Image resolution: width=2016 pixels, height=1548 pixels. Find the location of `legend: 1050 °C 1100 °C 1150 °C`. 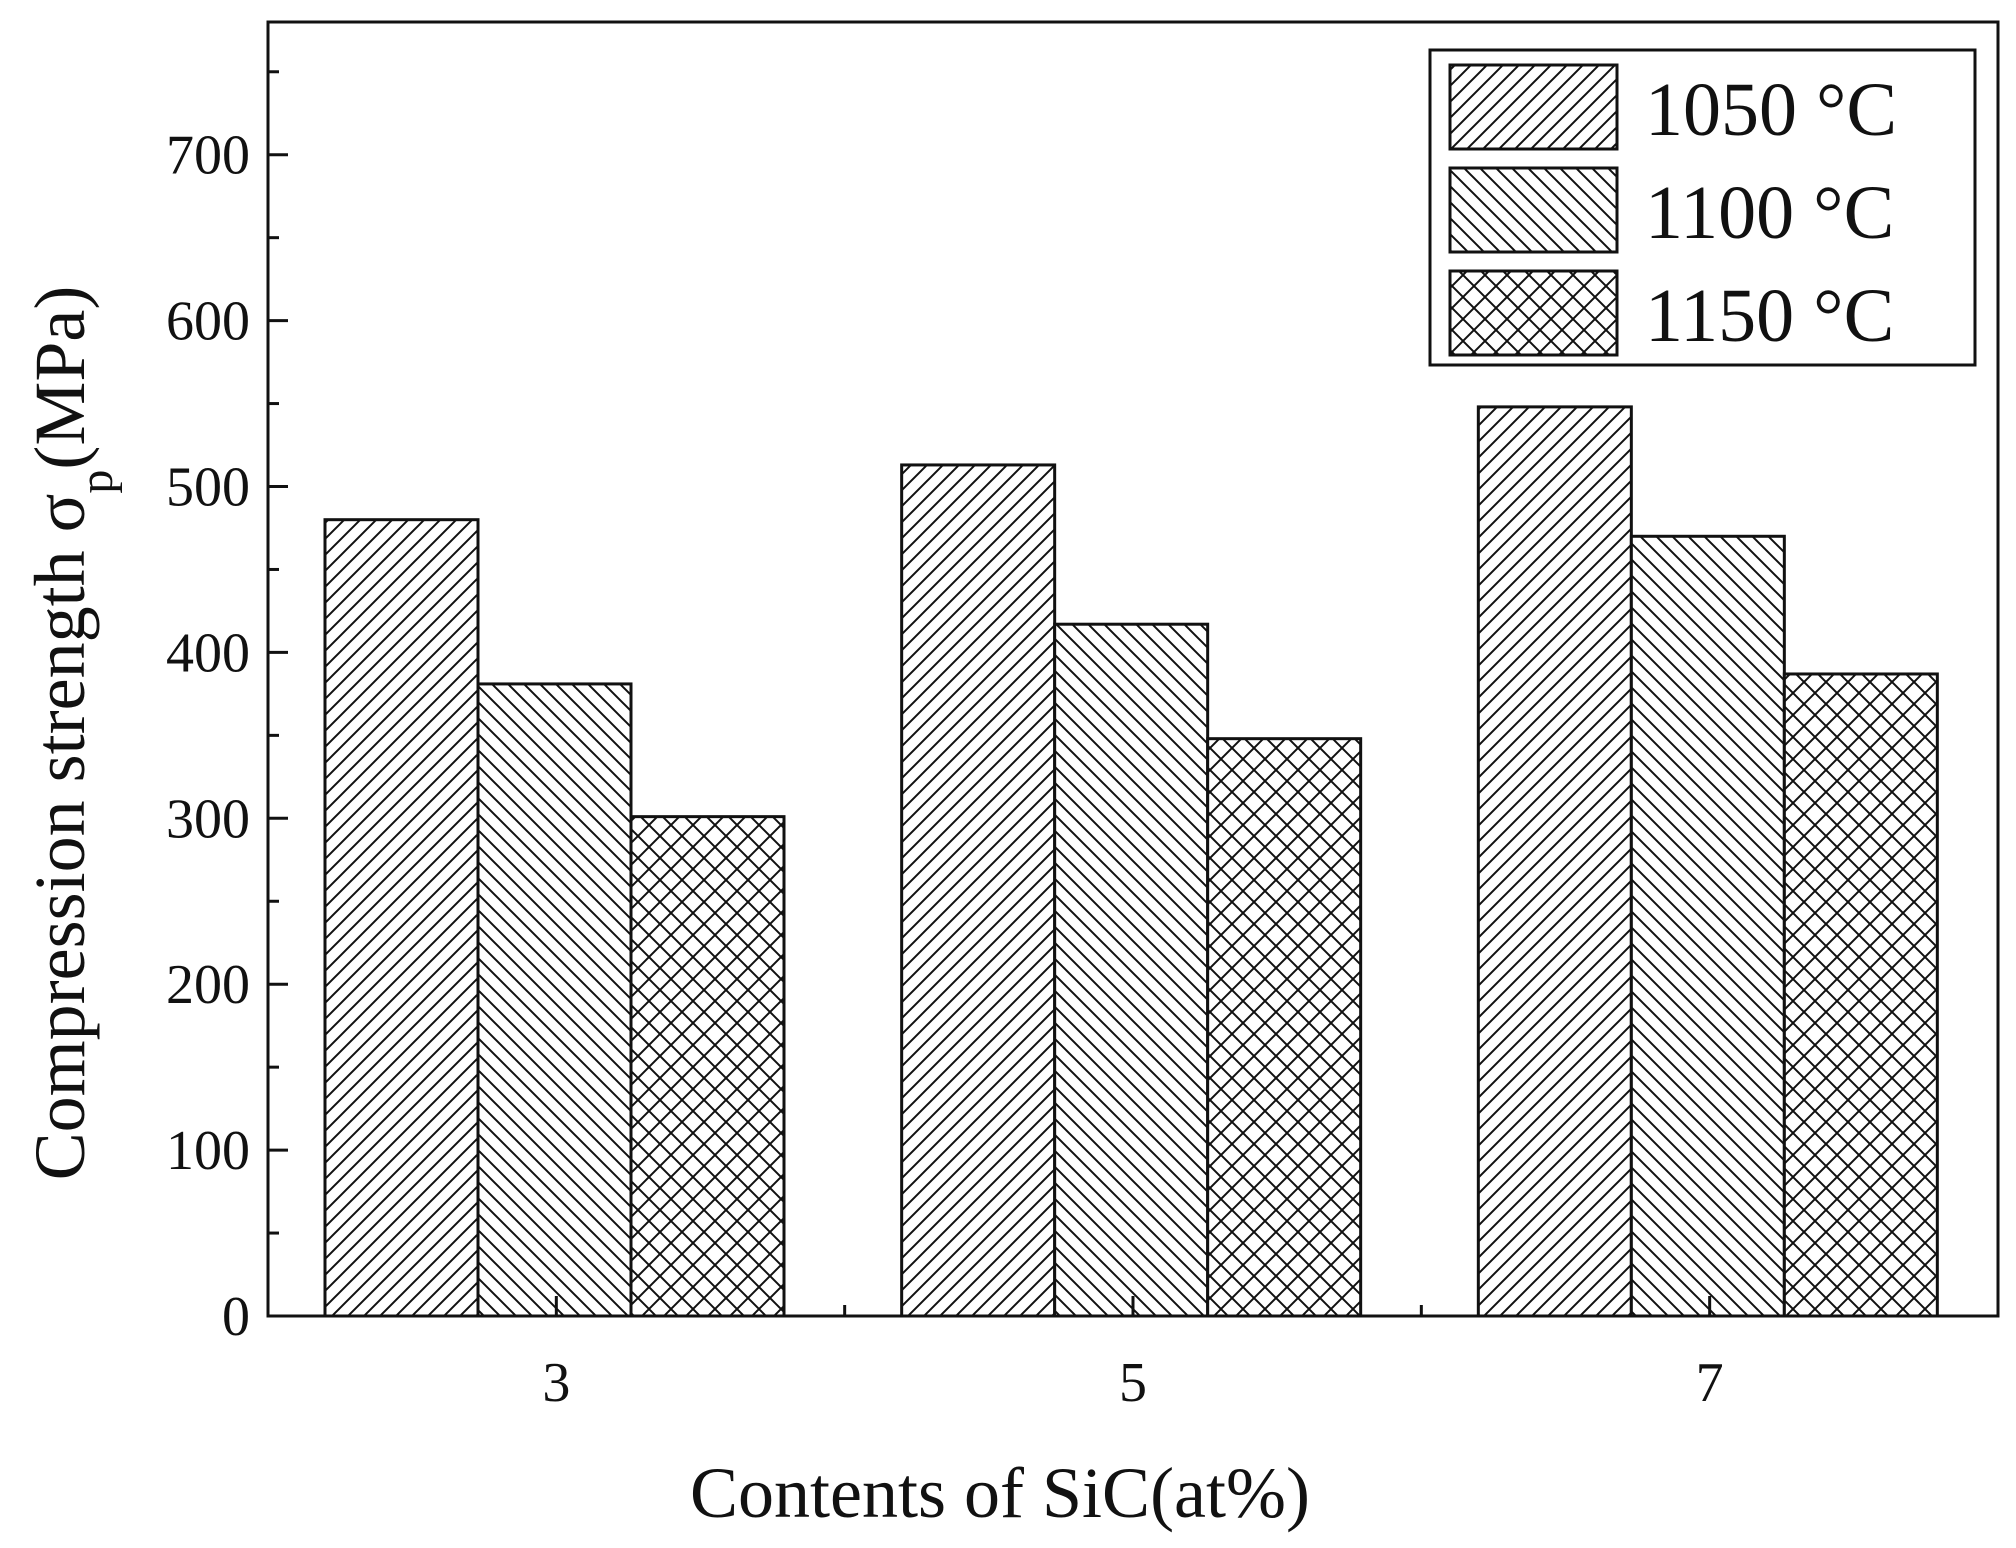

legend: 1050 °C 1100 °C 1150 °C is located at coordinates (1702, 207).